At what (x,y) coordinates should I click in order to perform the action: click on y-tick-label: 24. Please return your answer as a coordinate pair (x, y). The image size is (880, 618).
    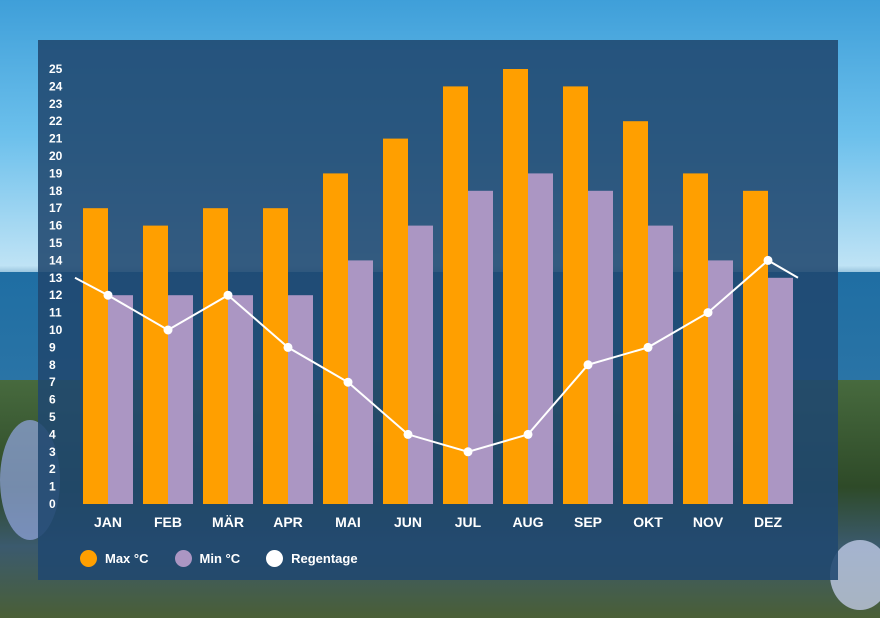
    Looking at the image, I should click on (56, 86).